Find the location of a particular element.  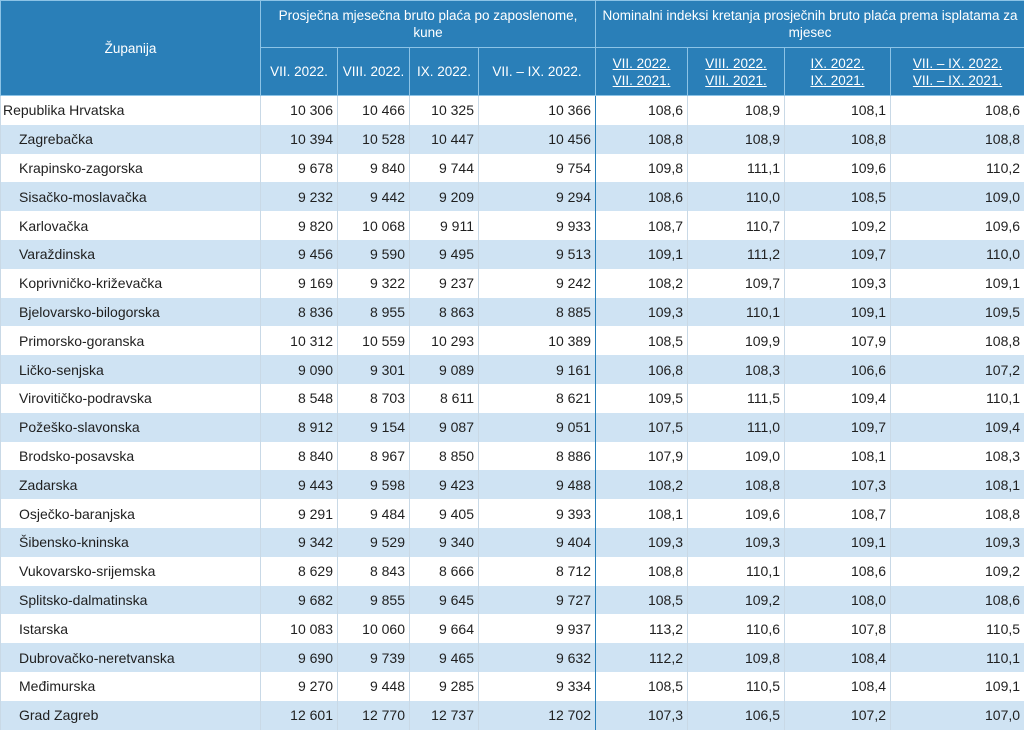

index-cell: 107,0 is located at coordinates (957, 715).